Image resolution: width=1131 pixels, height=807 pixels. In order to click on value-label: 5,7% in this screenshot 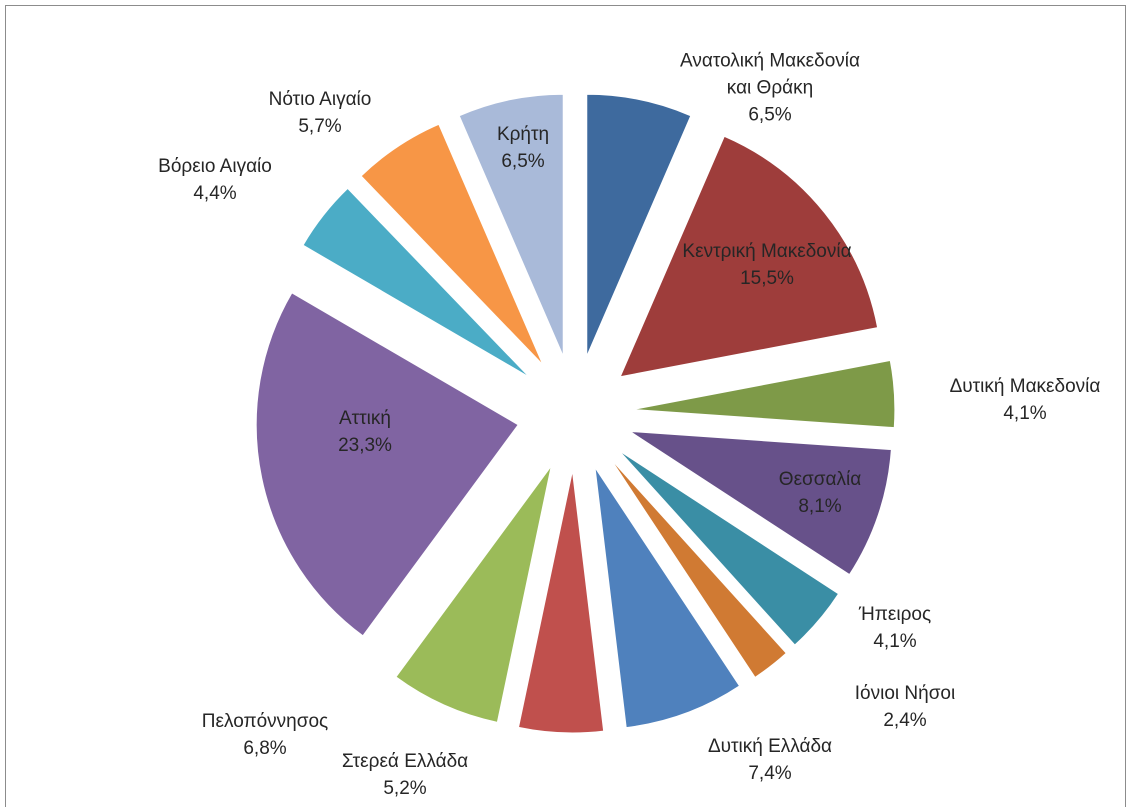, I will do `click(320, 126)`.